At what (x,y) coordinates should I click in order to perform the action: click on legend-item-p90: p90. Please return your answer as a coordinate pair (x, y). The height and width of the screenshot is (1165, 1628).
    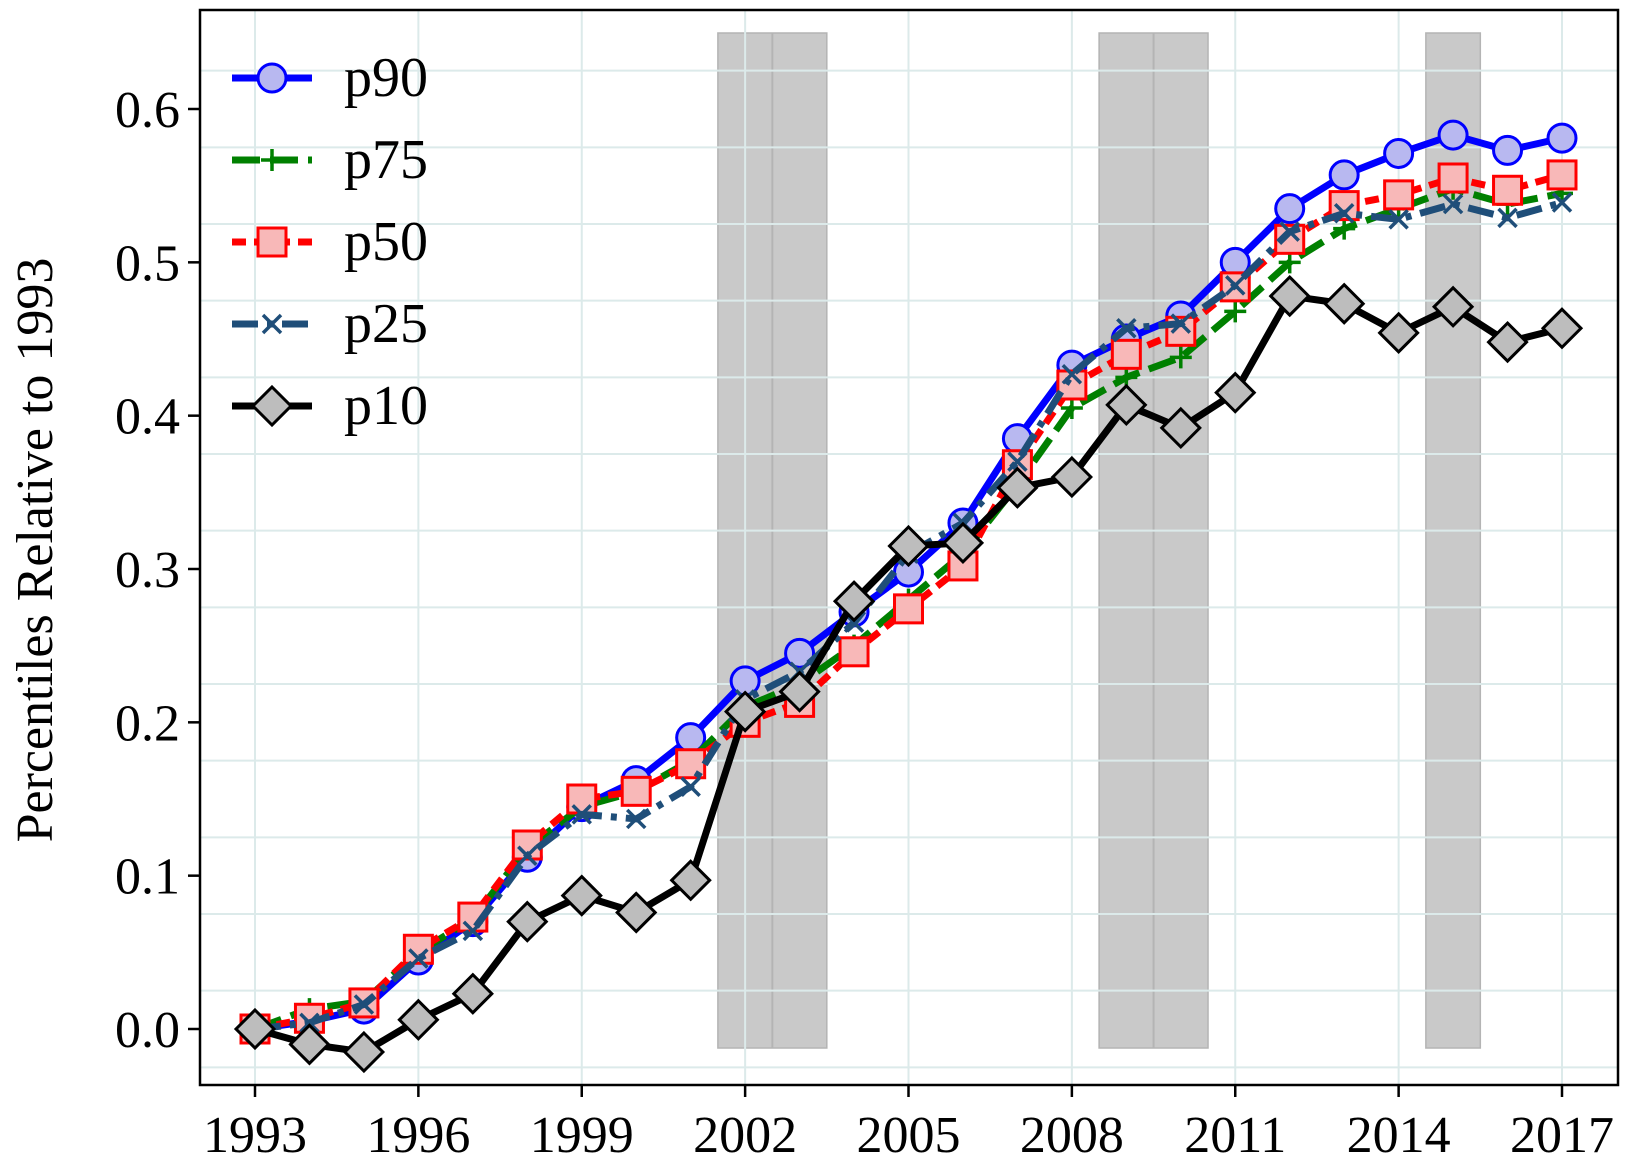
    Looking at the image, I should click on (330, 78).